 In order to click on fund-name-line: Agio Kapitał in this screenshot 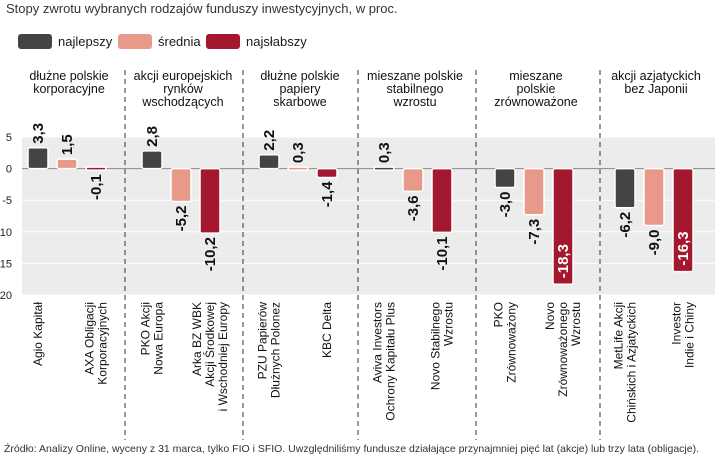, I will do `click(38, 334)`.